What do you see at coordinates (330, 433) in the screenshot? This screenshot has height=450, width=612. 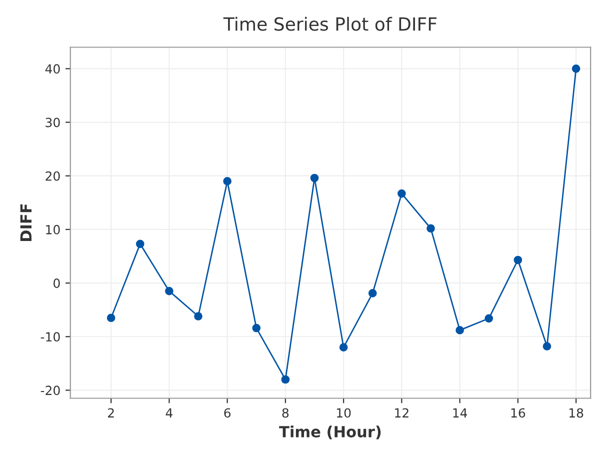 I see `x-axis-title: Time (Hour)` at bounding box center [330, 433].